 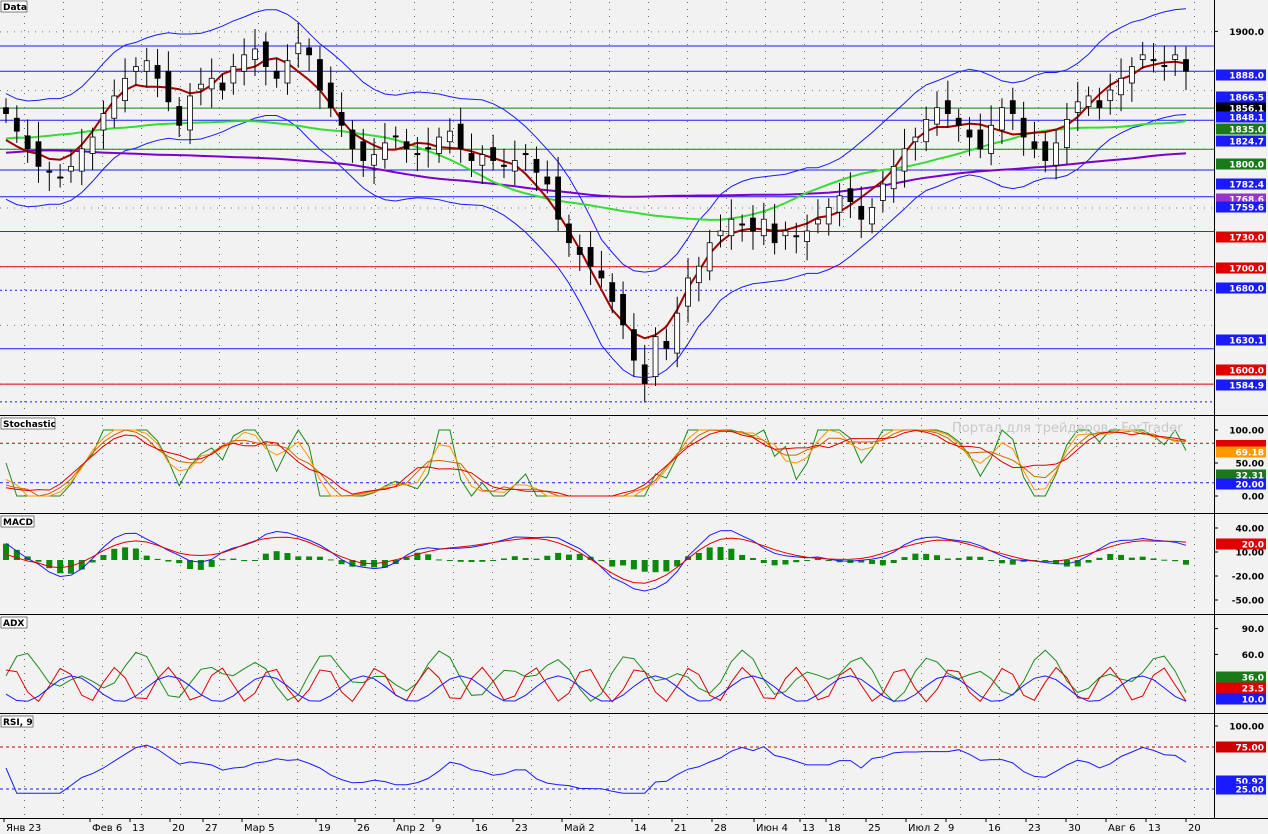 What do you see at coordinates (1067, 428) in the screenshot?
I see `stochastic-watermark: Портал для трейдеров - ForTrader` at bounding box center [1067, 428].